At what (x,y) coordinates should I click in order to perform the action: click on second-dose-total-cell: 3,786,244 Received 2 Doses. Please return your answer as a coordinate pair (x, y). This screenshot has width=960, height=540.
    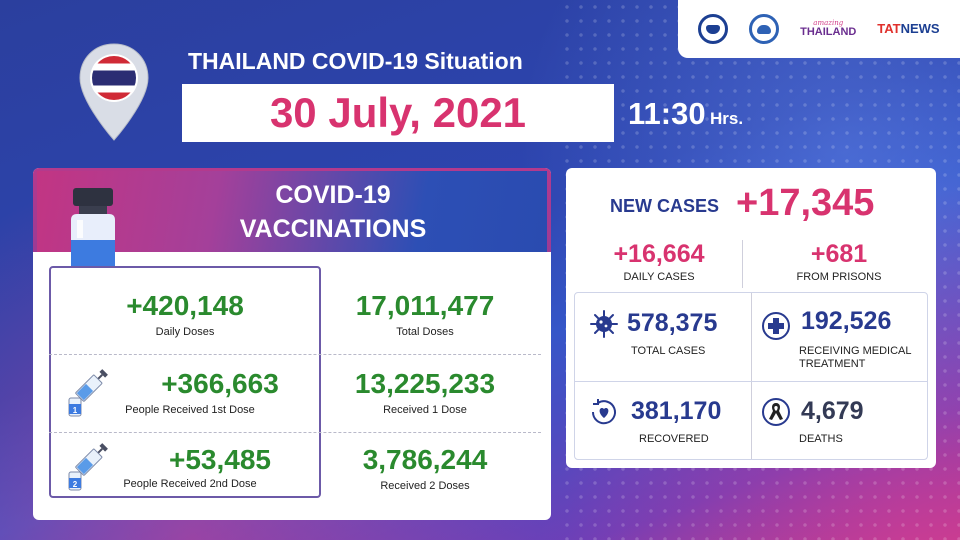
    Looking at the image, I should click on (425, 468).